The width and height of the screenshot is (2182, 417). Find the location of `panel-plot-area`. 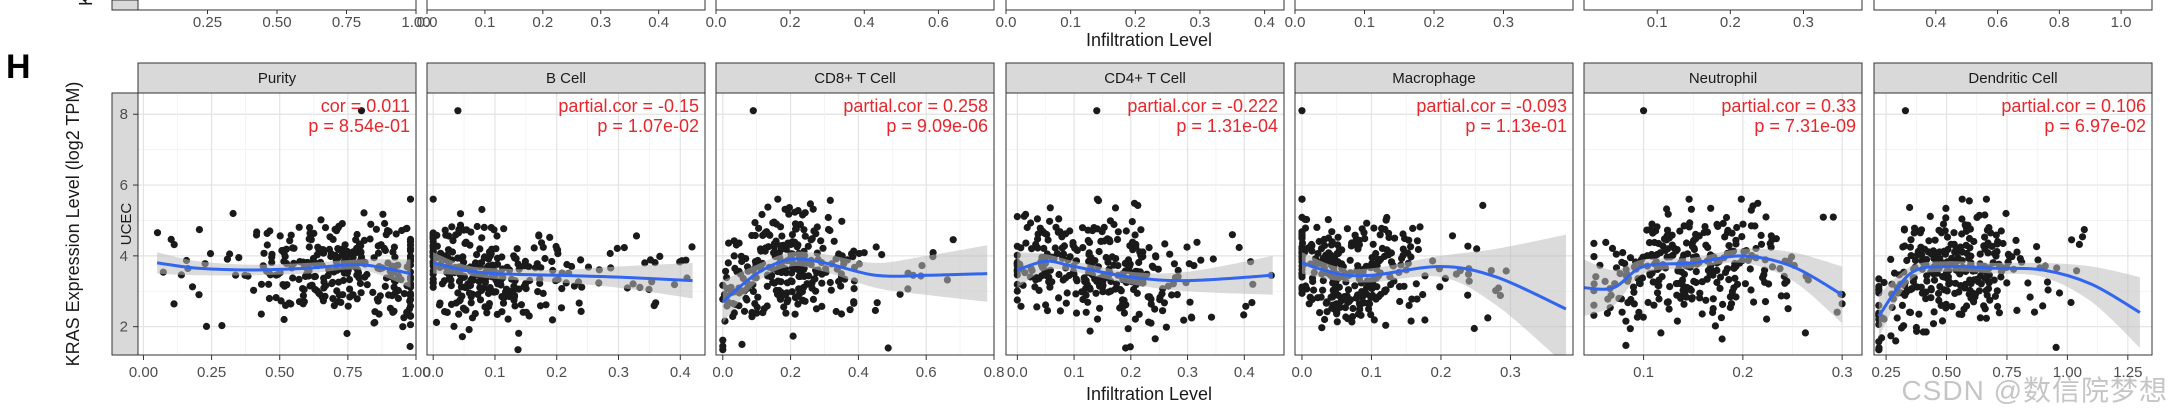

panel-plot-area is located at coordinates (1144, 229).